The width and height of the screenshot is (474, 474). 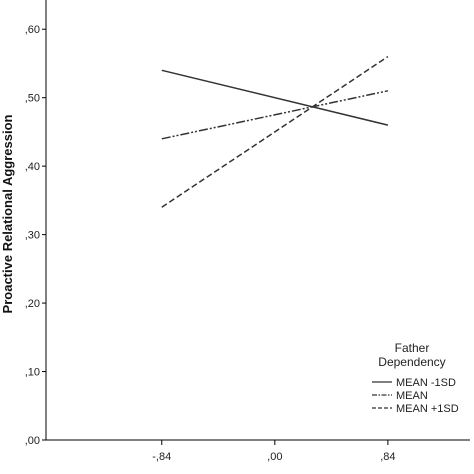 I want to click on series-line-mean, so click(x=275, y=115).